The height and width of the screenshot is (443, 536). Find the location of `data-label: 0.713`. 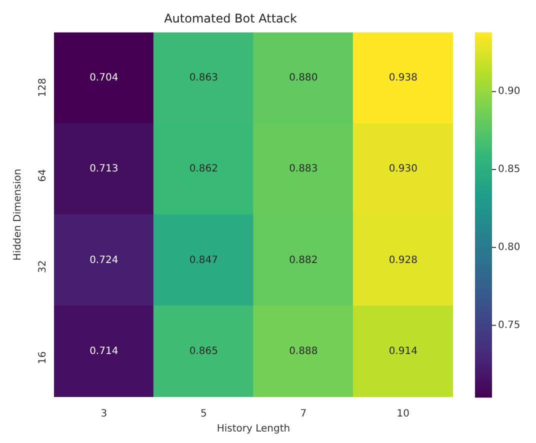

data-label: 0.713 is located at coordinates (104, 169).